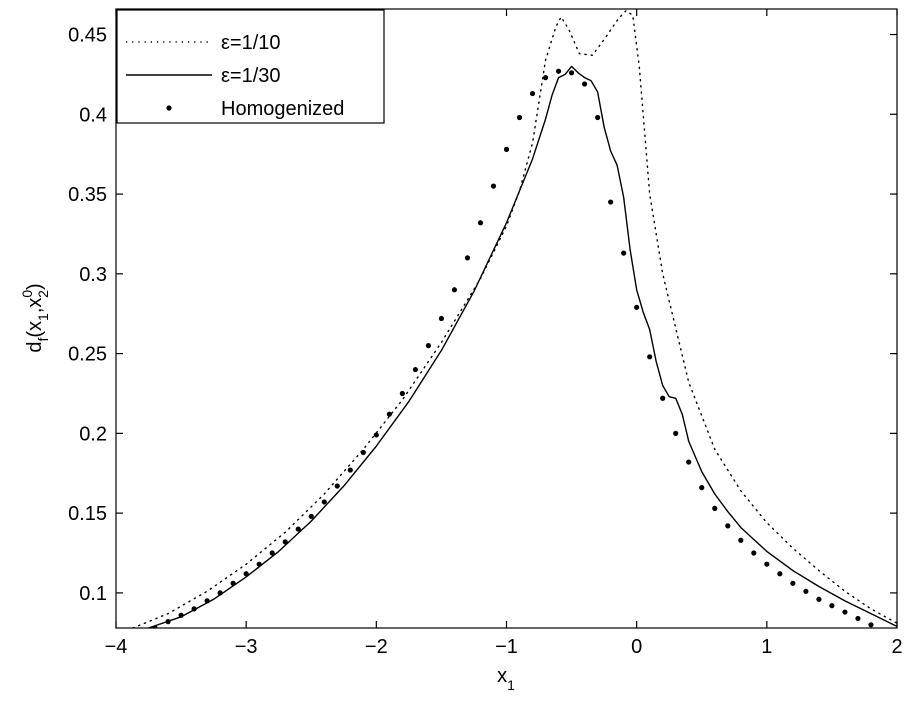 The height and width of the screenshot is (702, 907). I want to click on x-axis-label: x1, so click(506, 679).